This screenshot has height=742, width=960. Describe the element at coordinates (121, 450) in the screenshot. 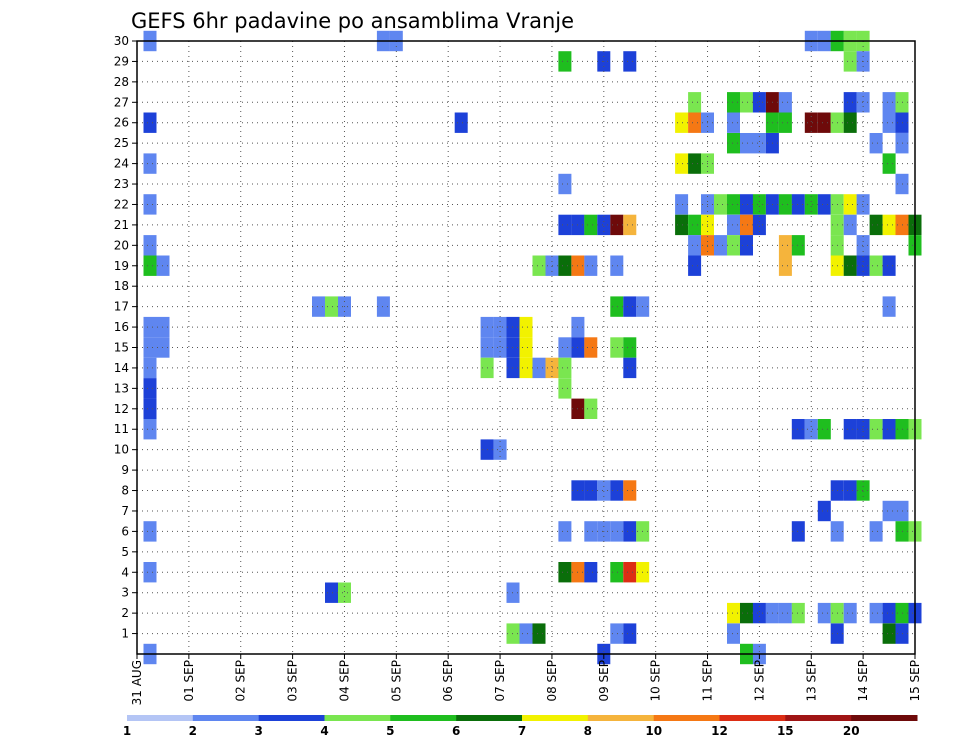

I see `y-tick-label: 10` at that location.